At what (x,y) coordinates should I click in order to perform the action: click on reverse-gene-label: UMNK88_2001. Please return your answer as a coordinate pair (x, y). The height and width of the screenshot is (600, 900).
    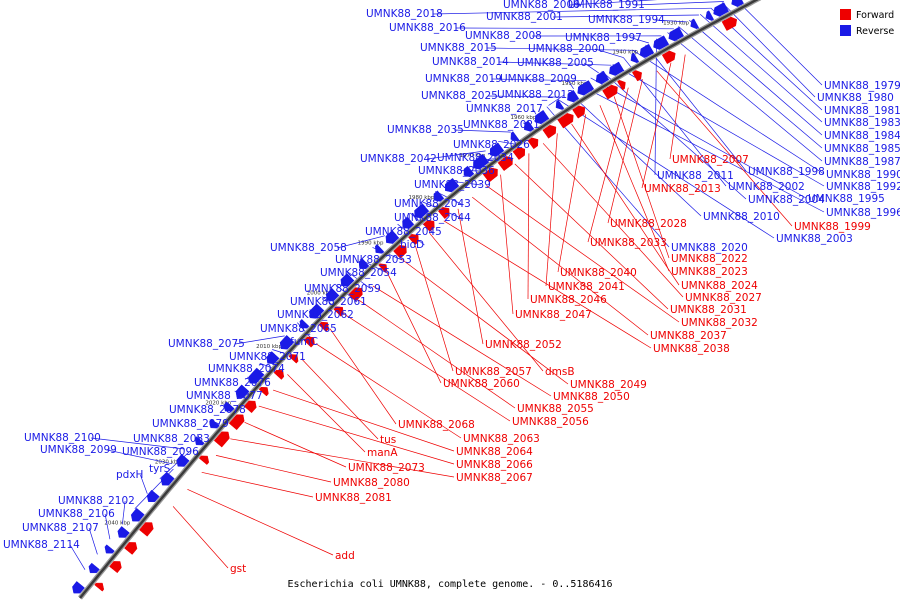
    Looking at the image, I should click on (524, 17).